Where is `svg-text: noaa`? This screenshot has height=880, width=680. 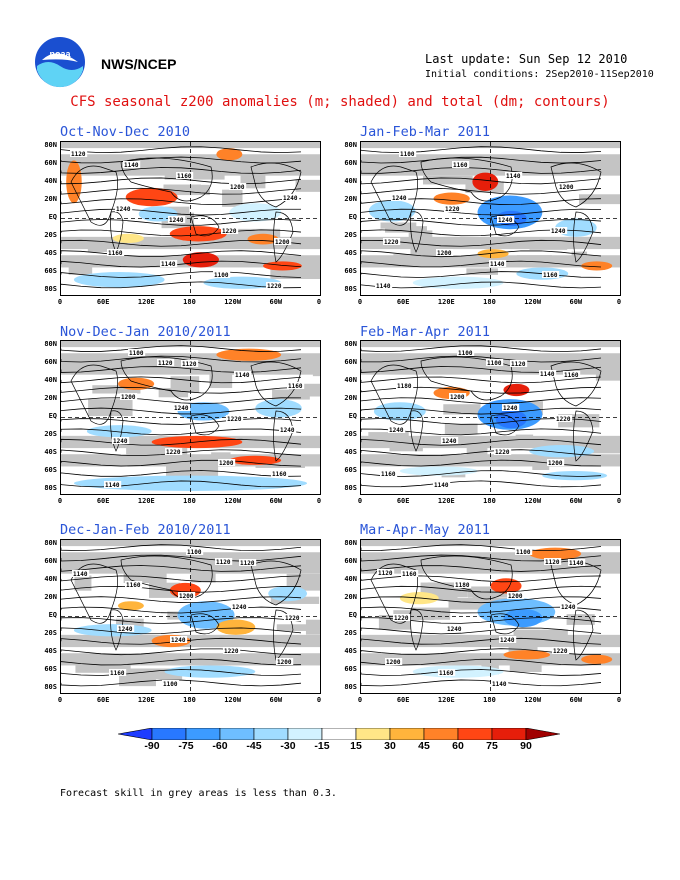 svg-text: noaa is located at coordinates (60, 54).